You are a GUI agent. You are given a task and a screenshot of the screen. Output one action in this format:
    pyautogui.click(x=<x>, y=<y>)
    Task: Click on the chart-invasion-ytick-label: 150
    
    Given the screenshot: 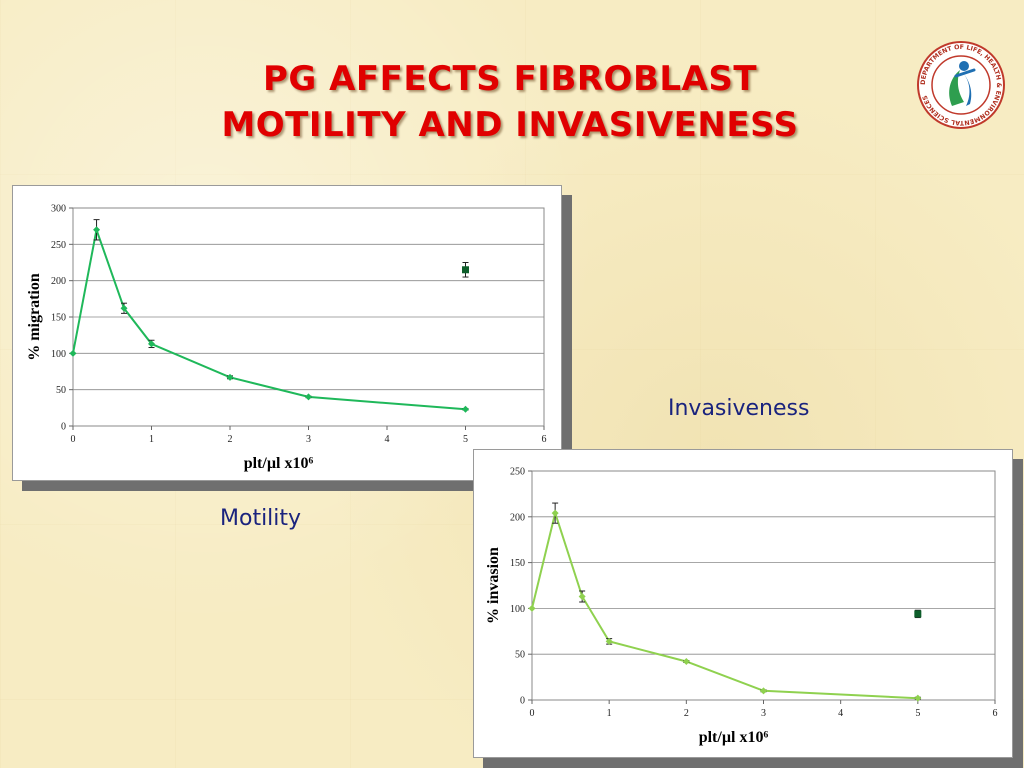 What is the action you would take?
    pyautogui.click(x=517, y=563)
    